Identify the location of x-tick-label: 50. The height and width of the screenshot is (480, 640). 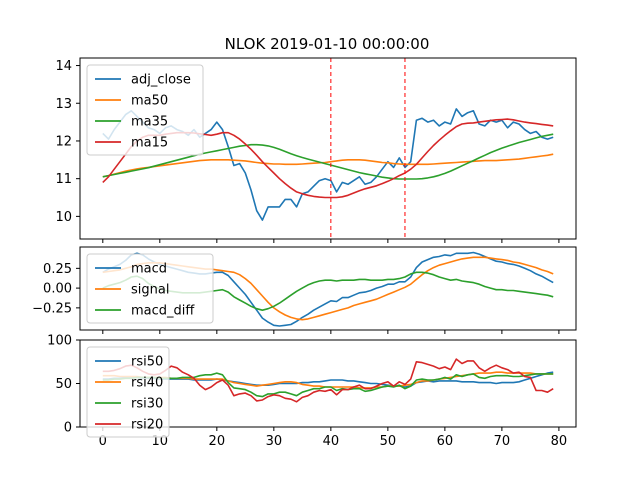
(388, 441).